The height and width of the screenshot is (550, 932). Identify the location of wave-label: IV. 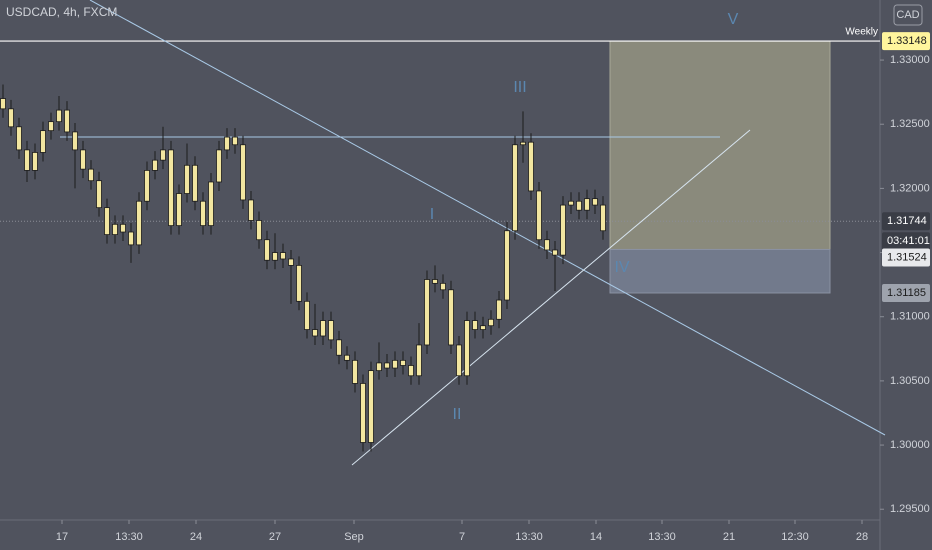
(621, 267).